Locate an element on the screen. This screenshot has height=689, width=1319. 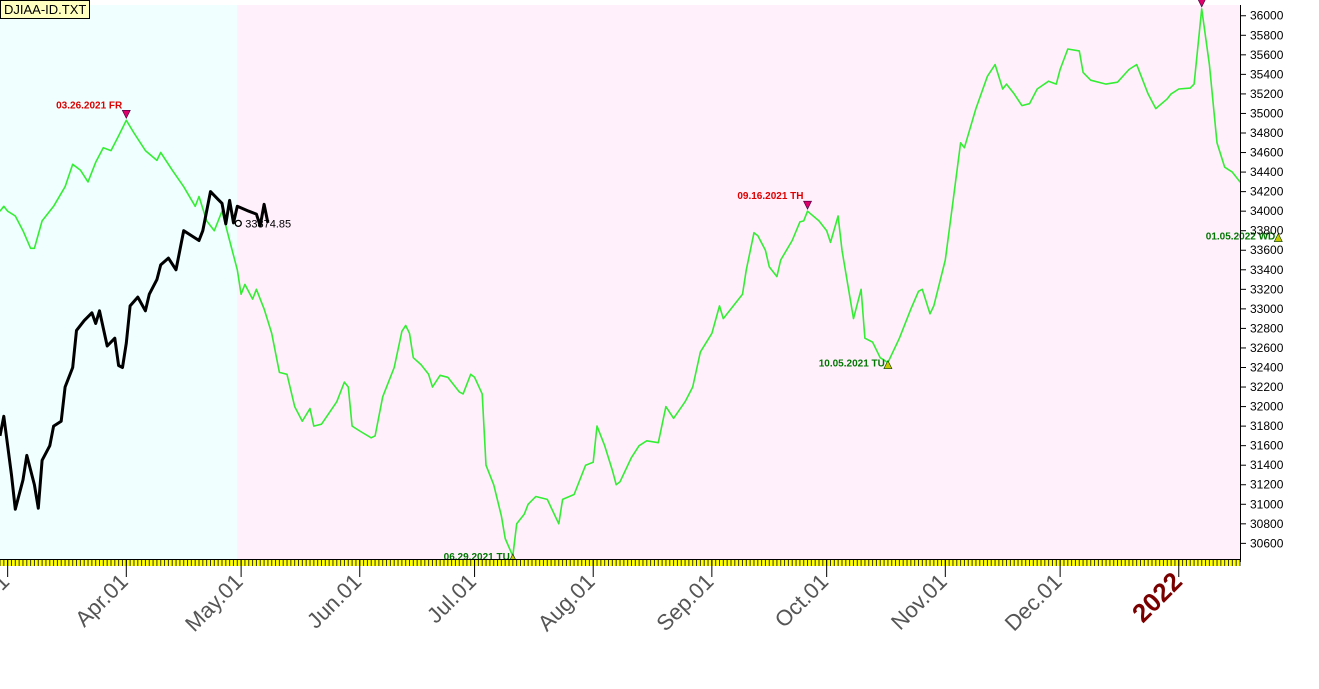
trough-date-label: 06.29.2021 TU is located at coordinates (477, 557).